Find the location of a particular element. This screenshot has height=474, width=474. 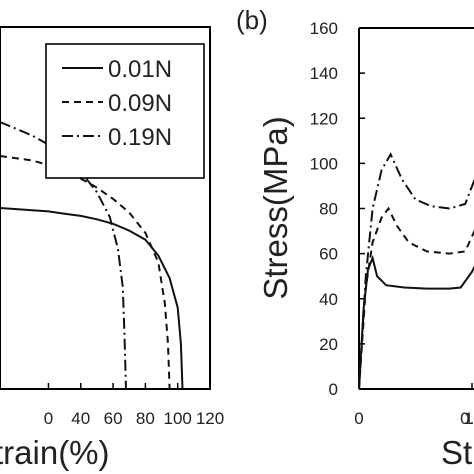

panel-b-y-tick-label: 20 is located at coordinates (328, 344).